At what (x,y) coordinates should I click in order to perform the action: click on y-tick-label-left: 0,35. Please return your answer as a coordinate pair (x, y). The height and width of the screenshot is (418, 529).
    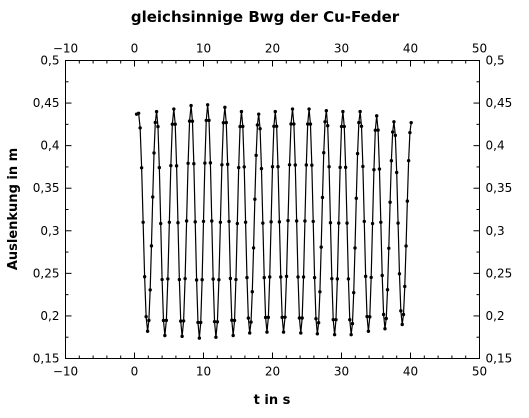
    Looking at the image, I should click on (46, 188).